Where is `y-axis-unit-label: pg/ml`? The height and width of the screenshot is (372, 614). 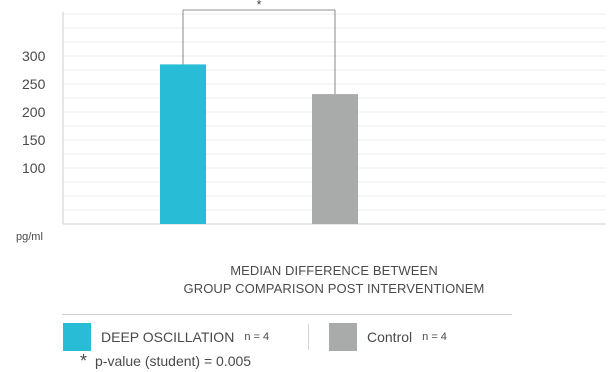
y-axis-unit-label: pg/ml is located at coordinates (29, 237).